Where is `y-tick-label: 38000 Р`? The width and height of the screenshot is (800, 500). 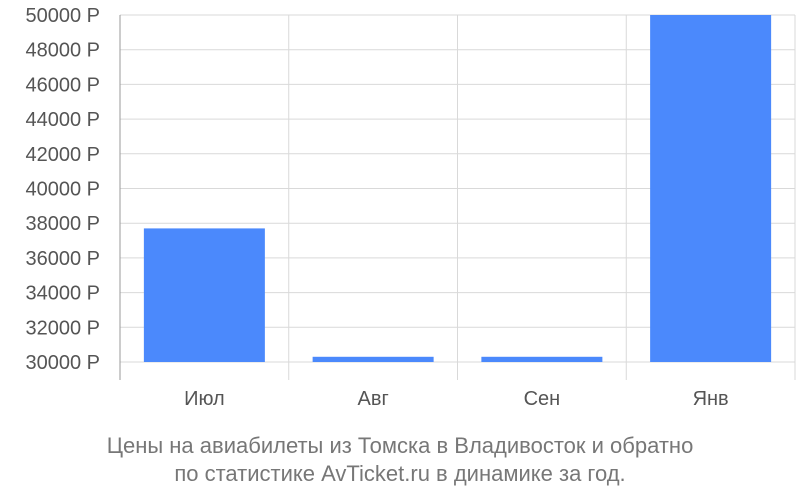 y-tick-label: 38000 Р is located at coordinates (62, 224).